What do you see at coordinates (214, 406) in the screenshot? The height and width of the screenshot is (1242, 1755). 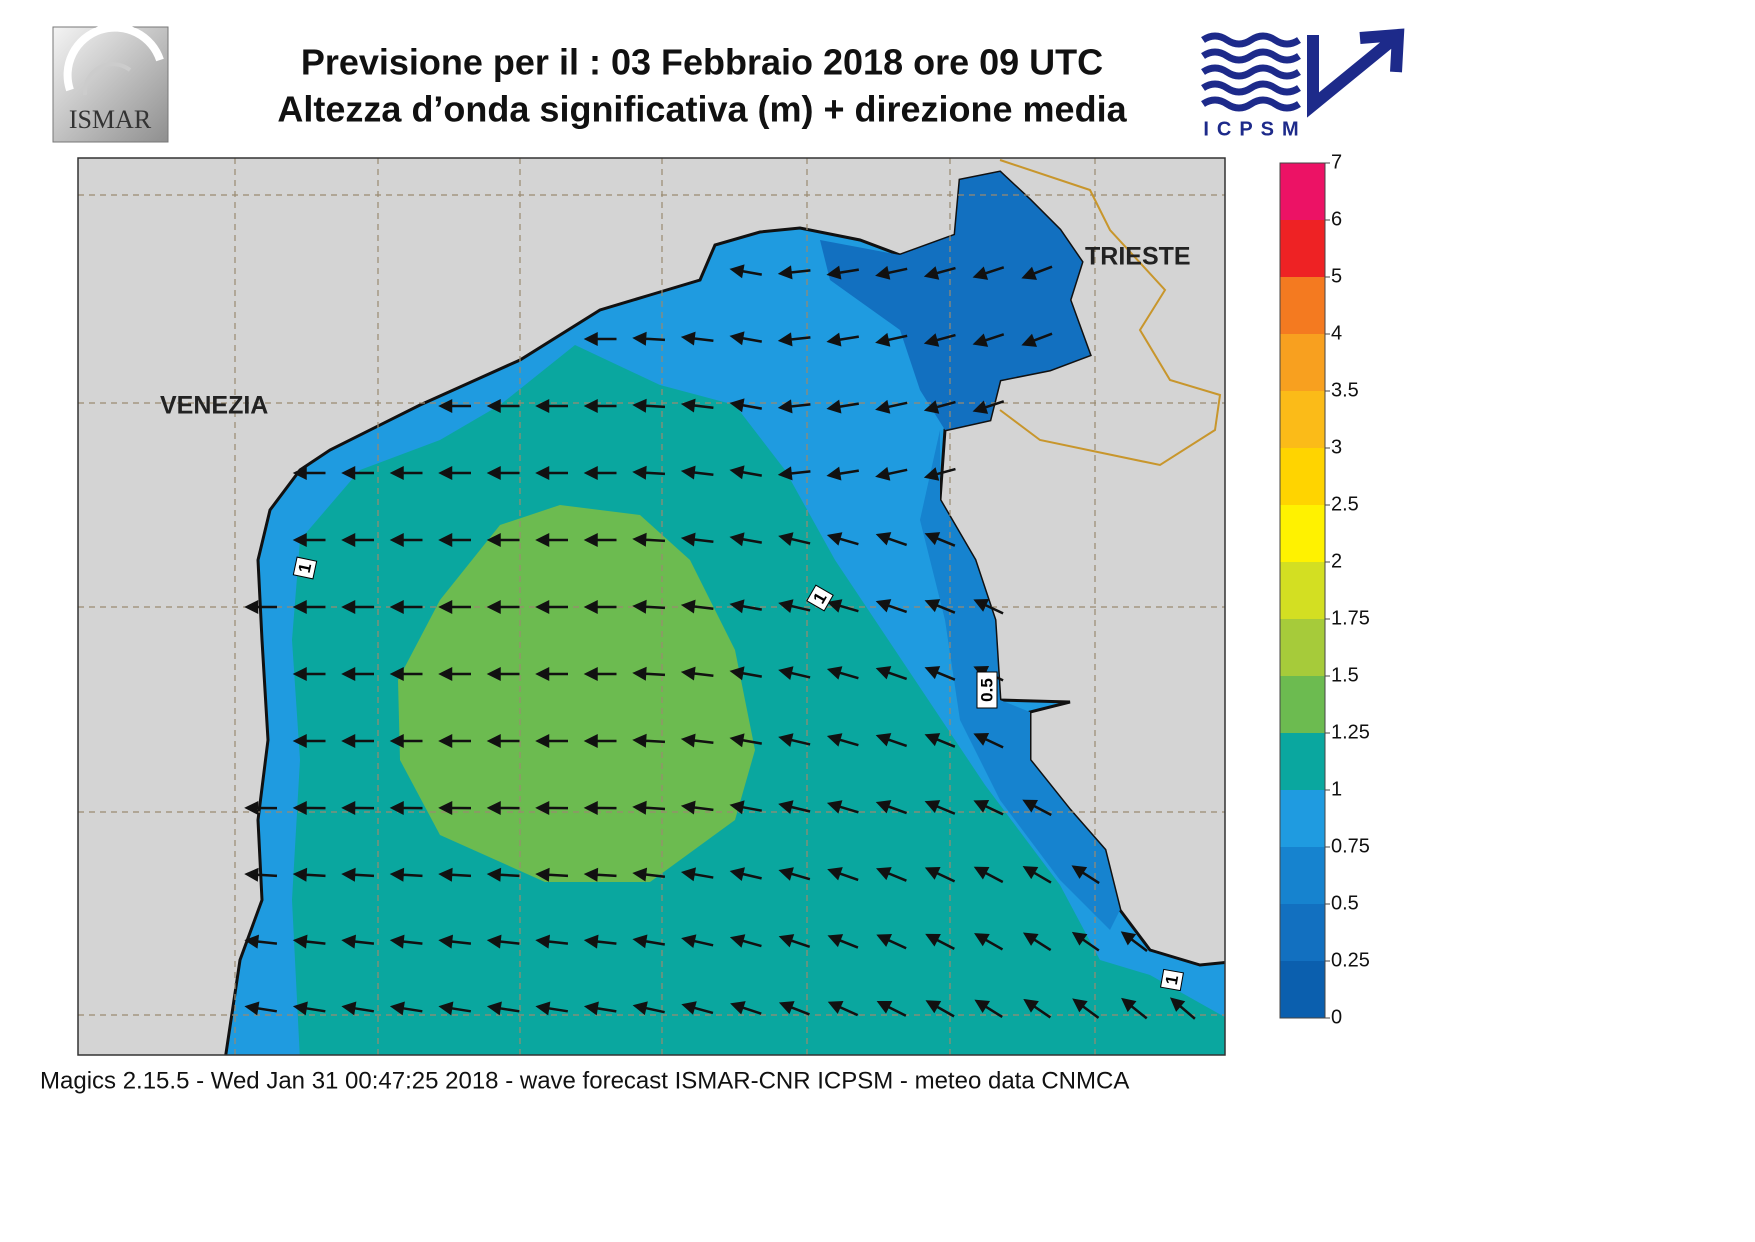 I see `city-label: VENEZIA` at bounding box center [214, 406].